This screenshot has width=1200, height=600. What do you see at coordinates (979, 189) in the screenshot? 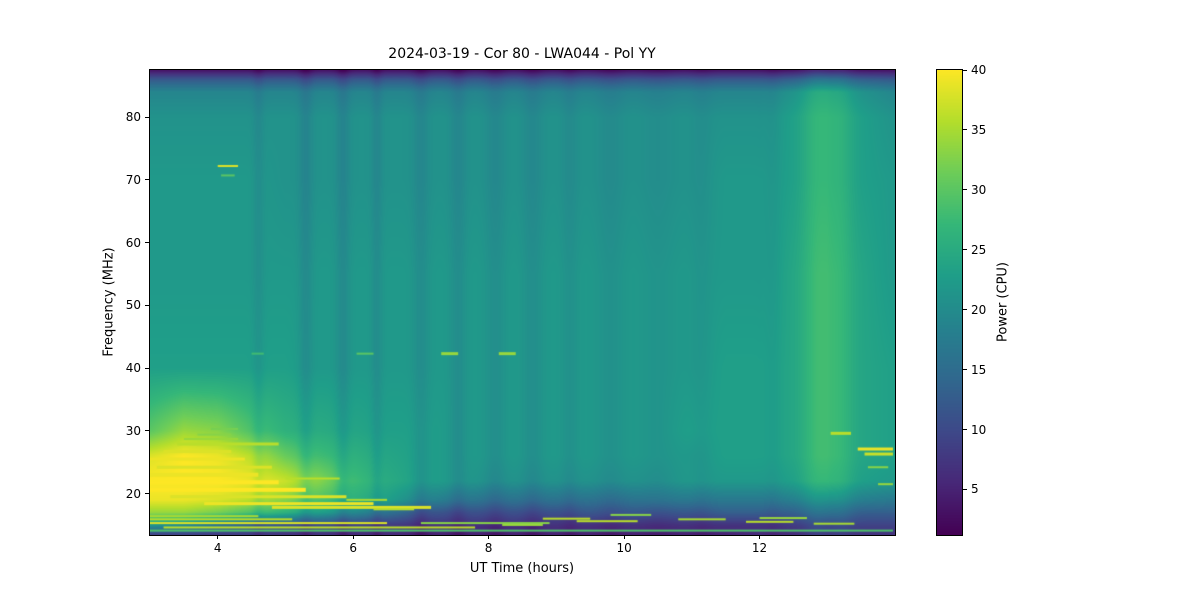
I see `colorbar-tick-label: 30` at bounding box center [979, 189].